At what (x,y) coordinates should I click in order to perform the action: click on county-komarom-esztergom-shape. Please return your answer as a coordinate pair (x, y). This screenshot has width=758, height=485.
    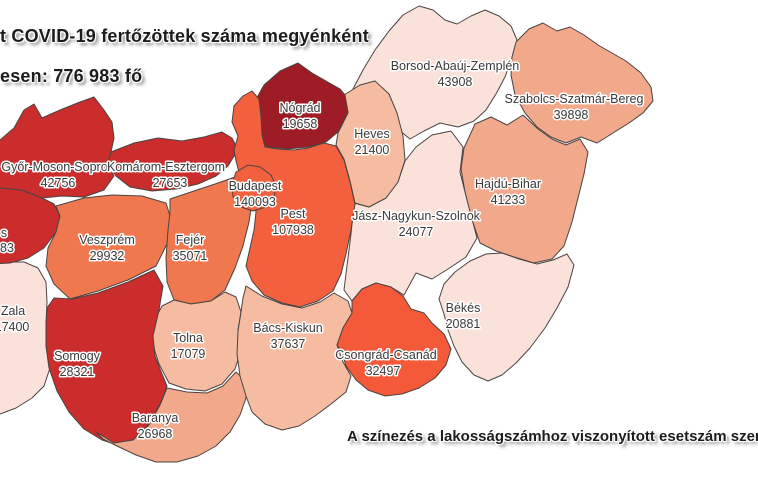
    Looking at the image, I should click on (172, 161).